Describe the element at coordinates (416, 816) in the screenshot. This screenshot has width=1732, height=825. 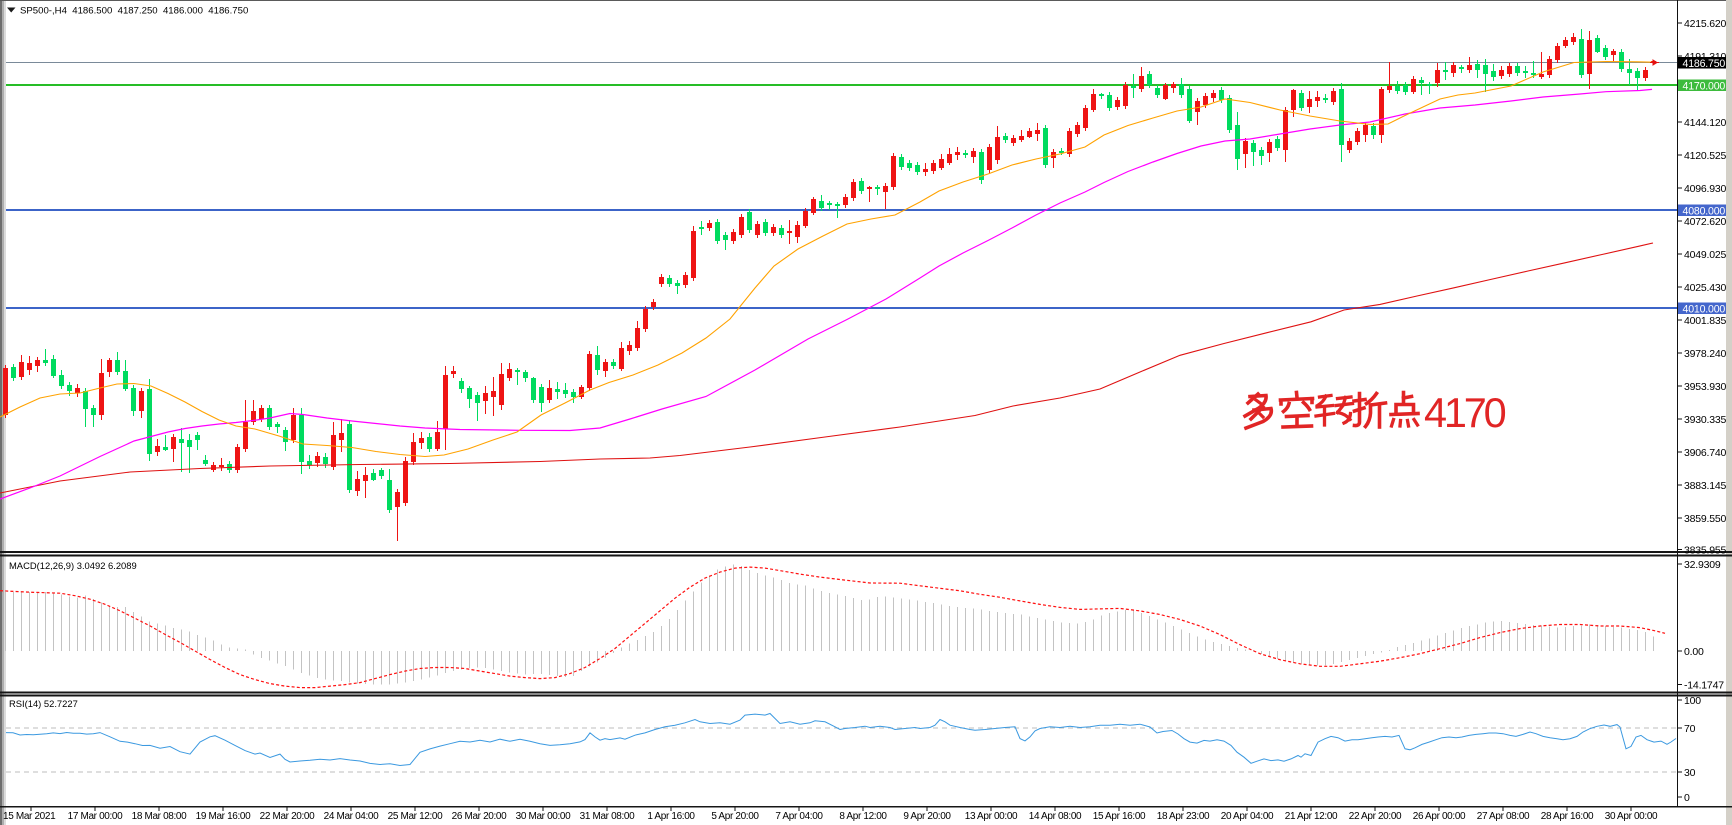
I see `svg-text: 25 Mar 12:00` at that location.